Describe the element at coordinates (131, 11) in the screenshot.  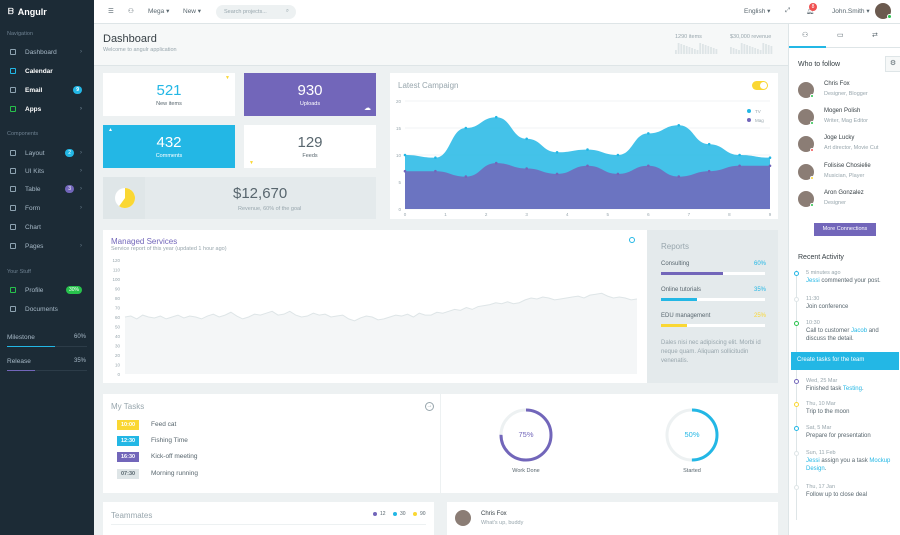
I see `user-icon: ⚇` at that location.